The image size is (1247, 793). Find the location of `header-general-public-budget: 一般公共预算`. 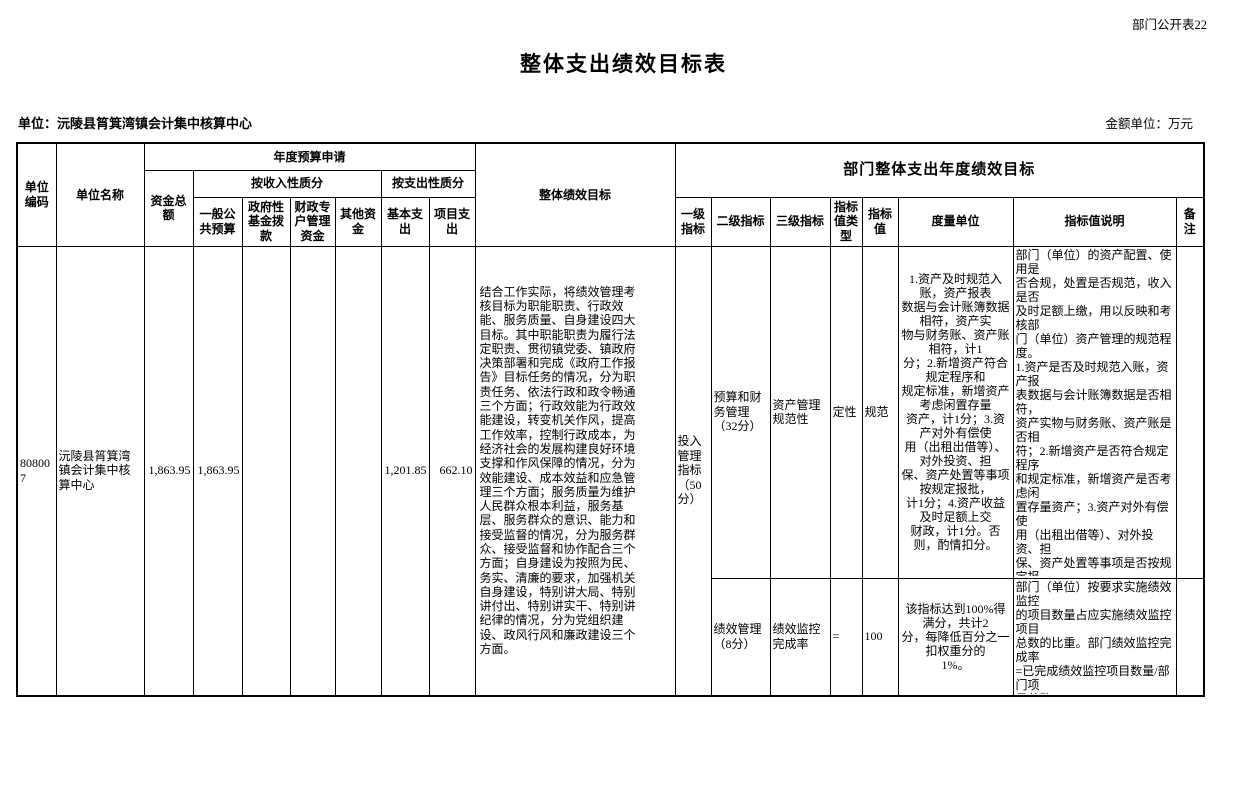

header-general-public-budget: 一般公共预算 is located at coordinates (217, 221).